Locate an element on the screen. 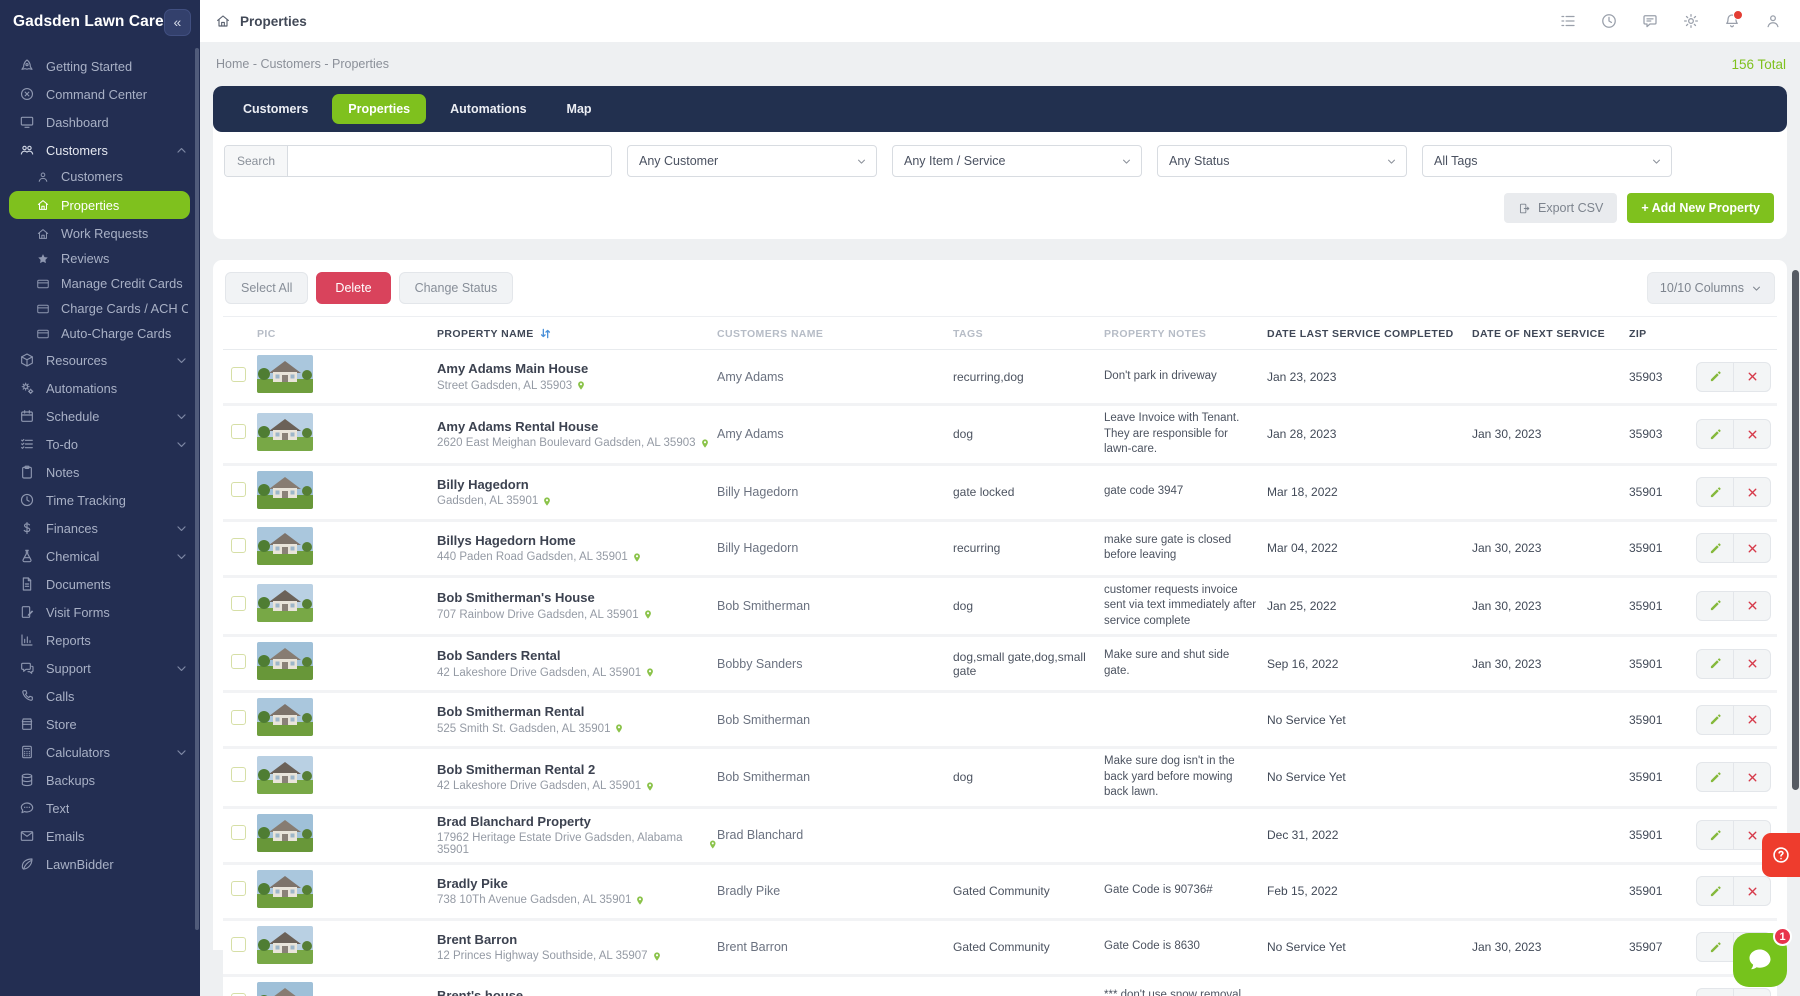 Image resolution: width=1800 pixels, height=996 pixels. sidebar-item-lawnbidder: LawnBidder is located at coordinates (100, 864).